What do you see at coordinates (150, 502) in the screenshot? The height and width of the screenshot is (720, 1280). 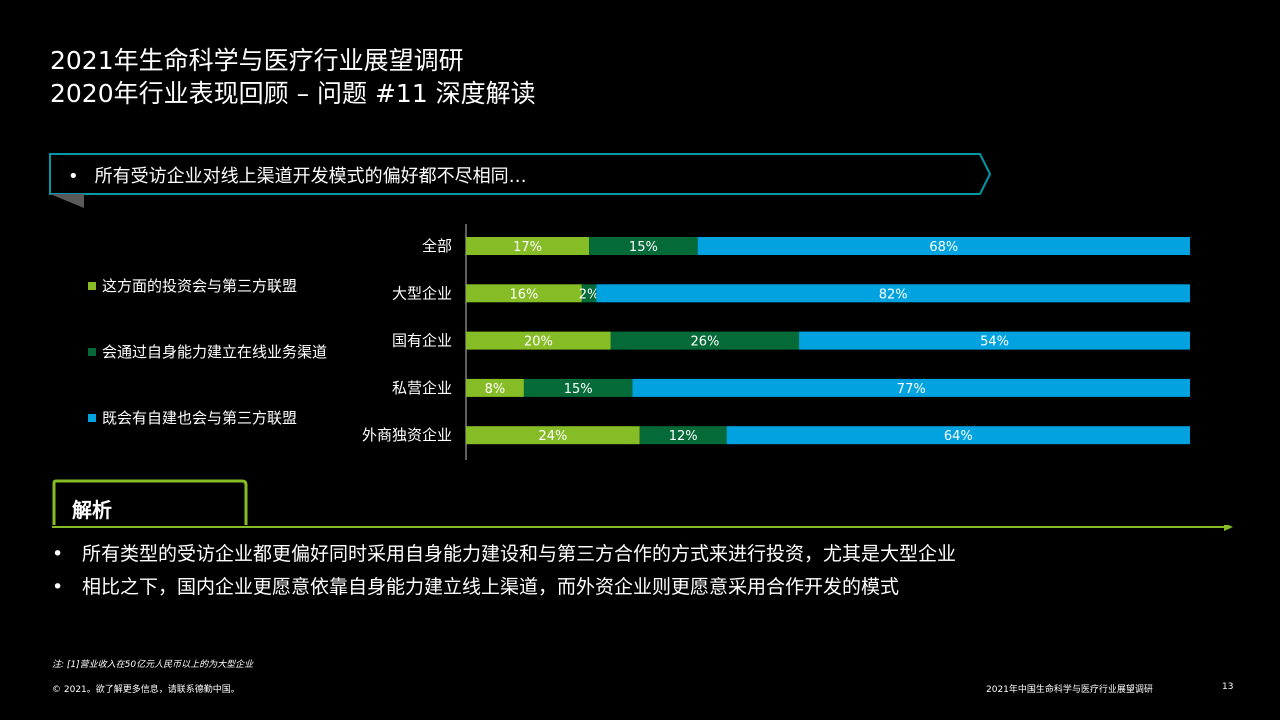 I see `analysis-tab-frame` at bounding box center [150, 502].